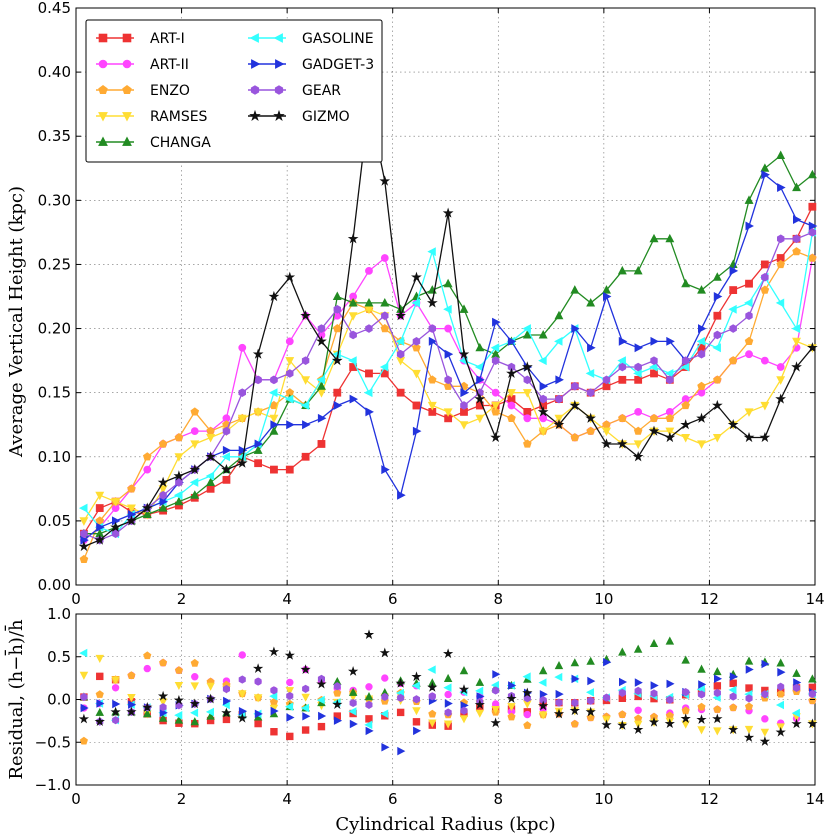 Image resolution: width=830 pixels, height=839 pixels. Describe the element at coordinates (369, 687) in the screenshot. I see `residual-point-art-ii` at that location.